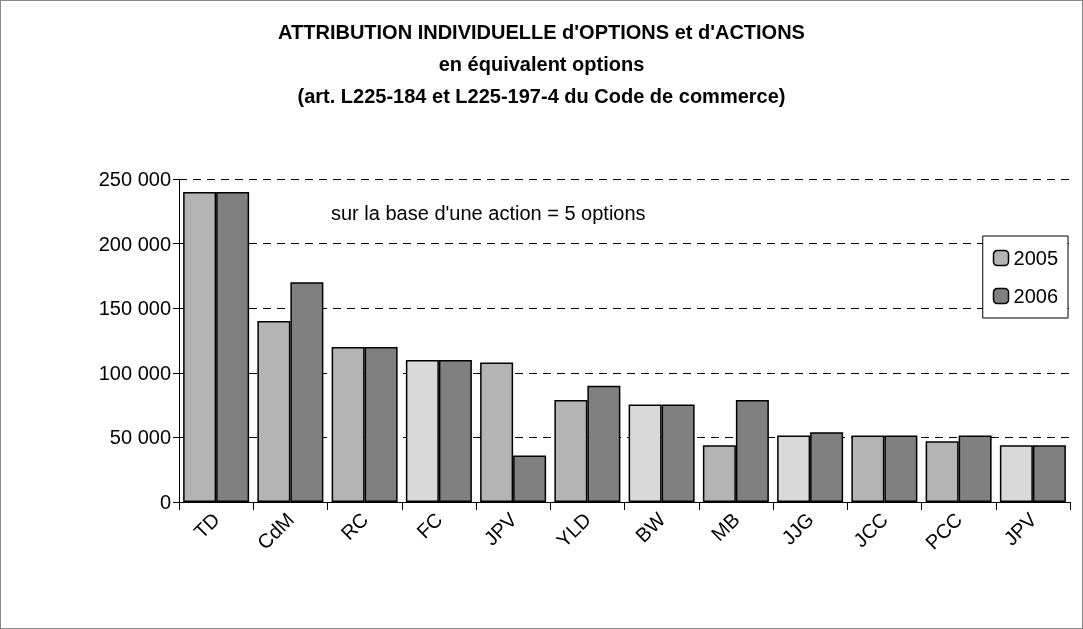 The height and width of the screenshot is (629, 1083). Describe the element at coordinates (574, 530) in the screenshot. I see `x-tick-label: YLD` at that location.